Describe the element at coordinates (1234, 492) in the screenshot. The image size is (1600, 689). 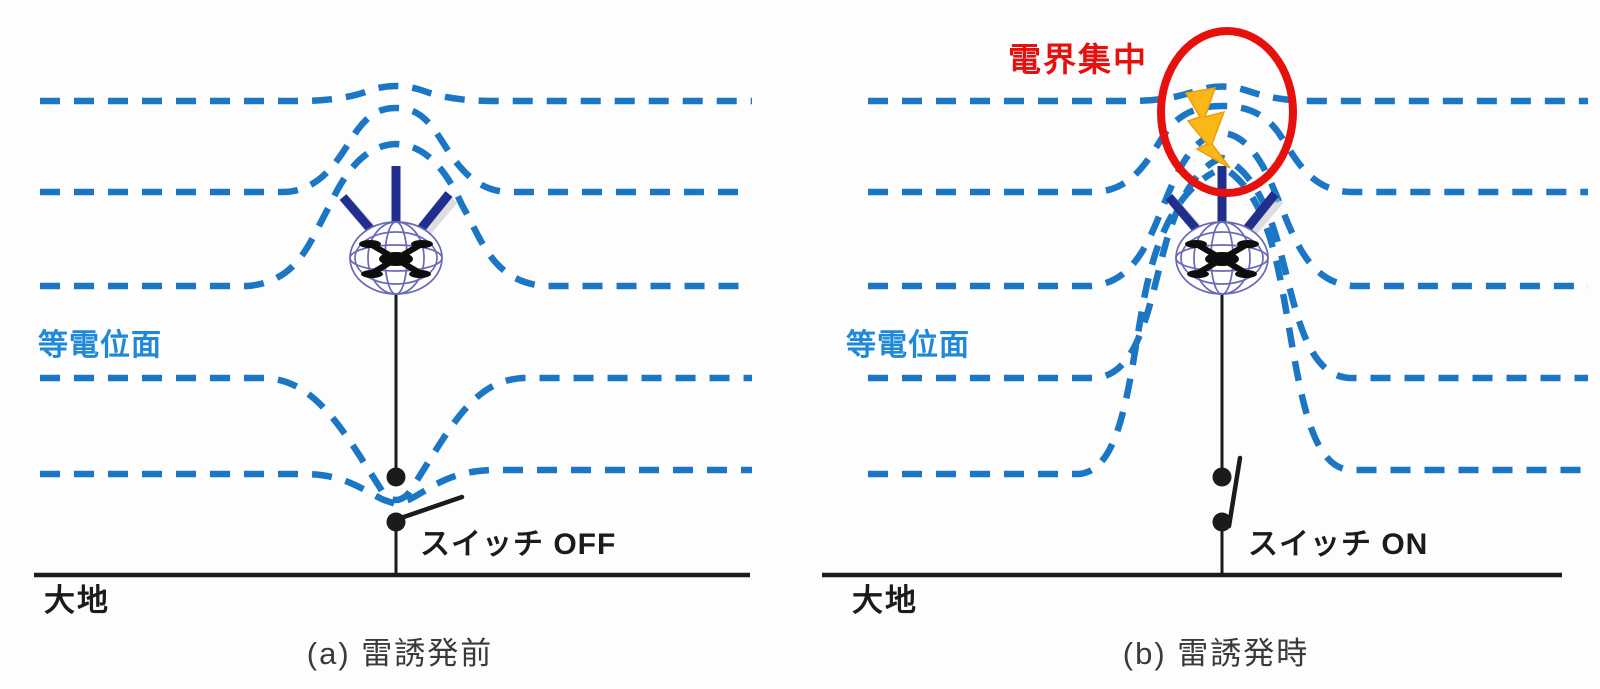
I see `switch-lever-closed` at that location.